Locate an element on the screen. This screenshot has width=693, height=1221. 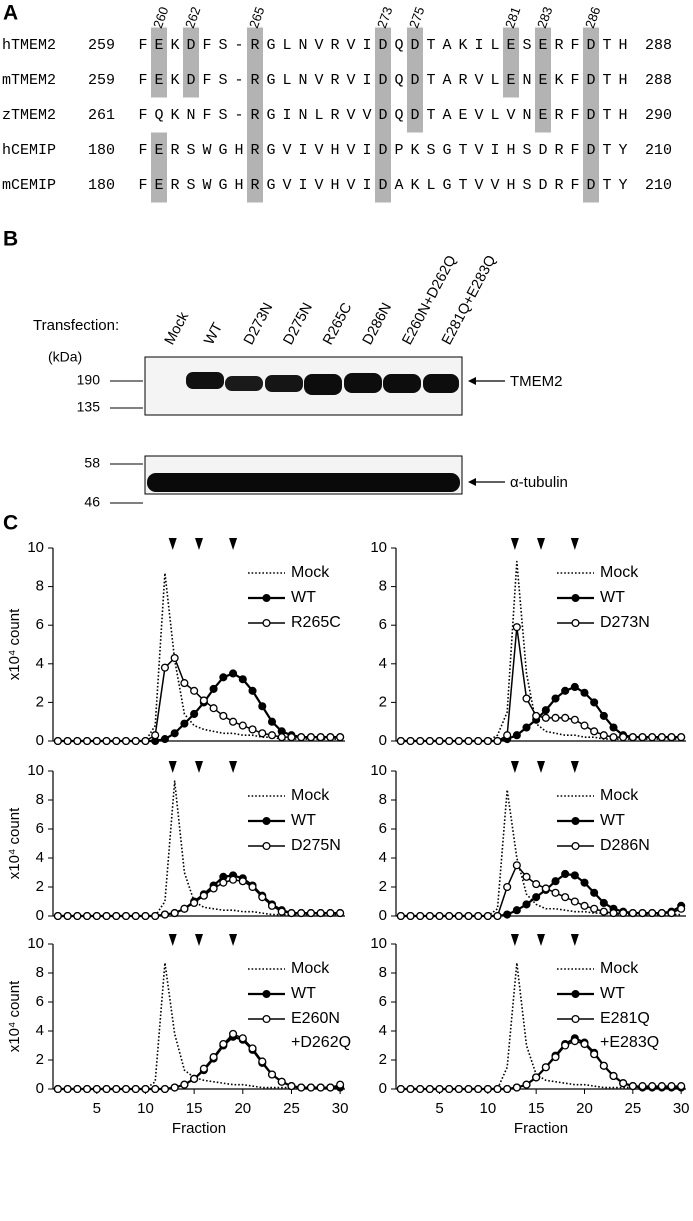
legend-label: E281Q +E283Q is located at coordinates (629, 1030).